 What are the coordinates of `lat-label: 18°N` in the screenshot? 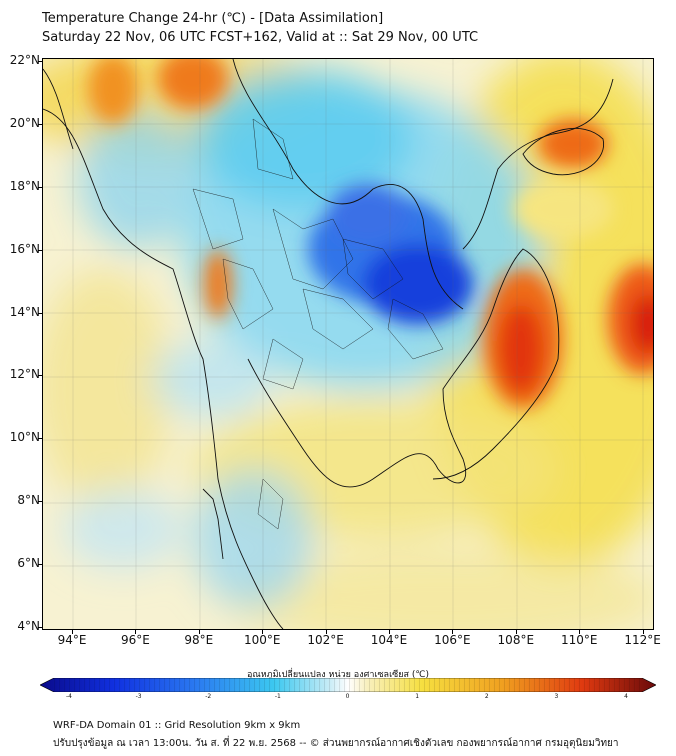 It's located at (24, 185).